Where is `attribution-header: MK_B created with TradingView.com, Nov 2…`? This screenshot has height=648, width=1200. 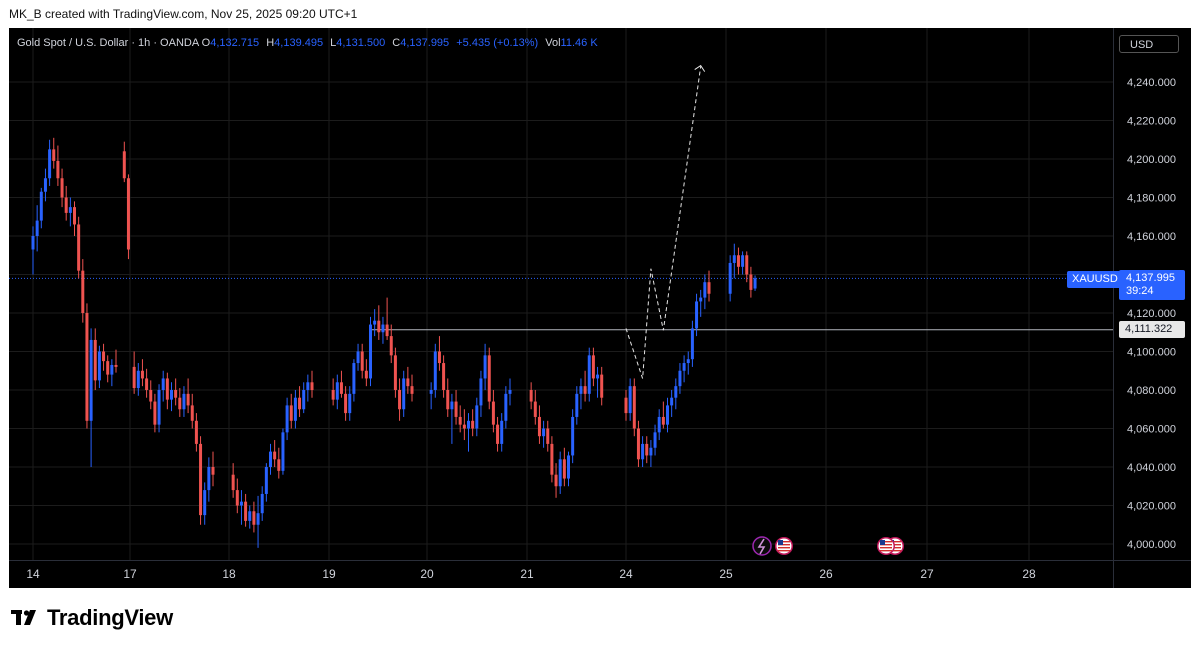
attribution-header: MK_B created with TradingView.com, Nov 2… is located at coordinates (183, 14).